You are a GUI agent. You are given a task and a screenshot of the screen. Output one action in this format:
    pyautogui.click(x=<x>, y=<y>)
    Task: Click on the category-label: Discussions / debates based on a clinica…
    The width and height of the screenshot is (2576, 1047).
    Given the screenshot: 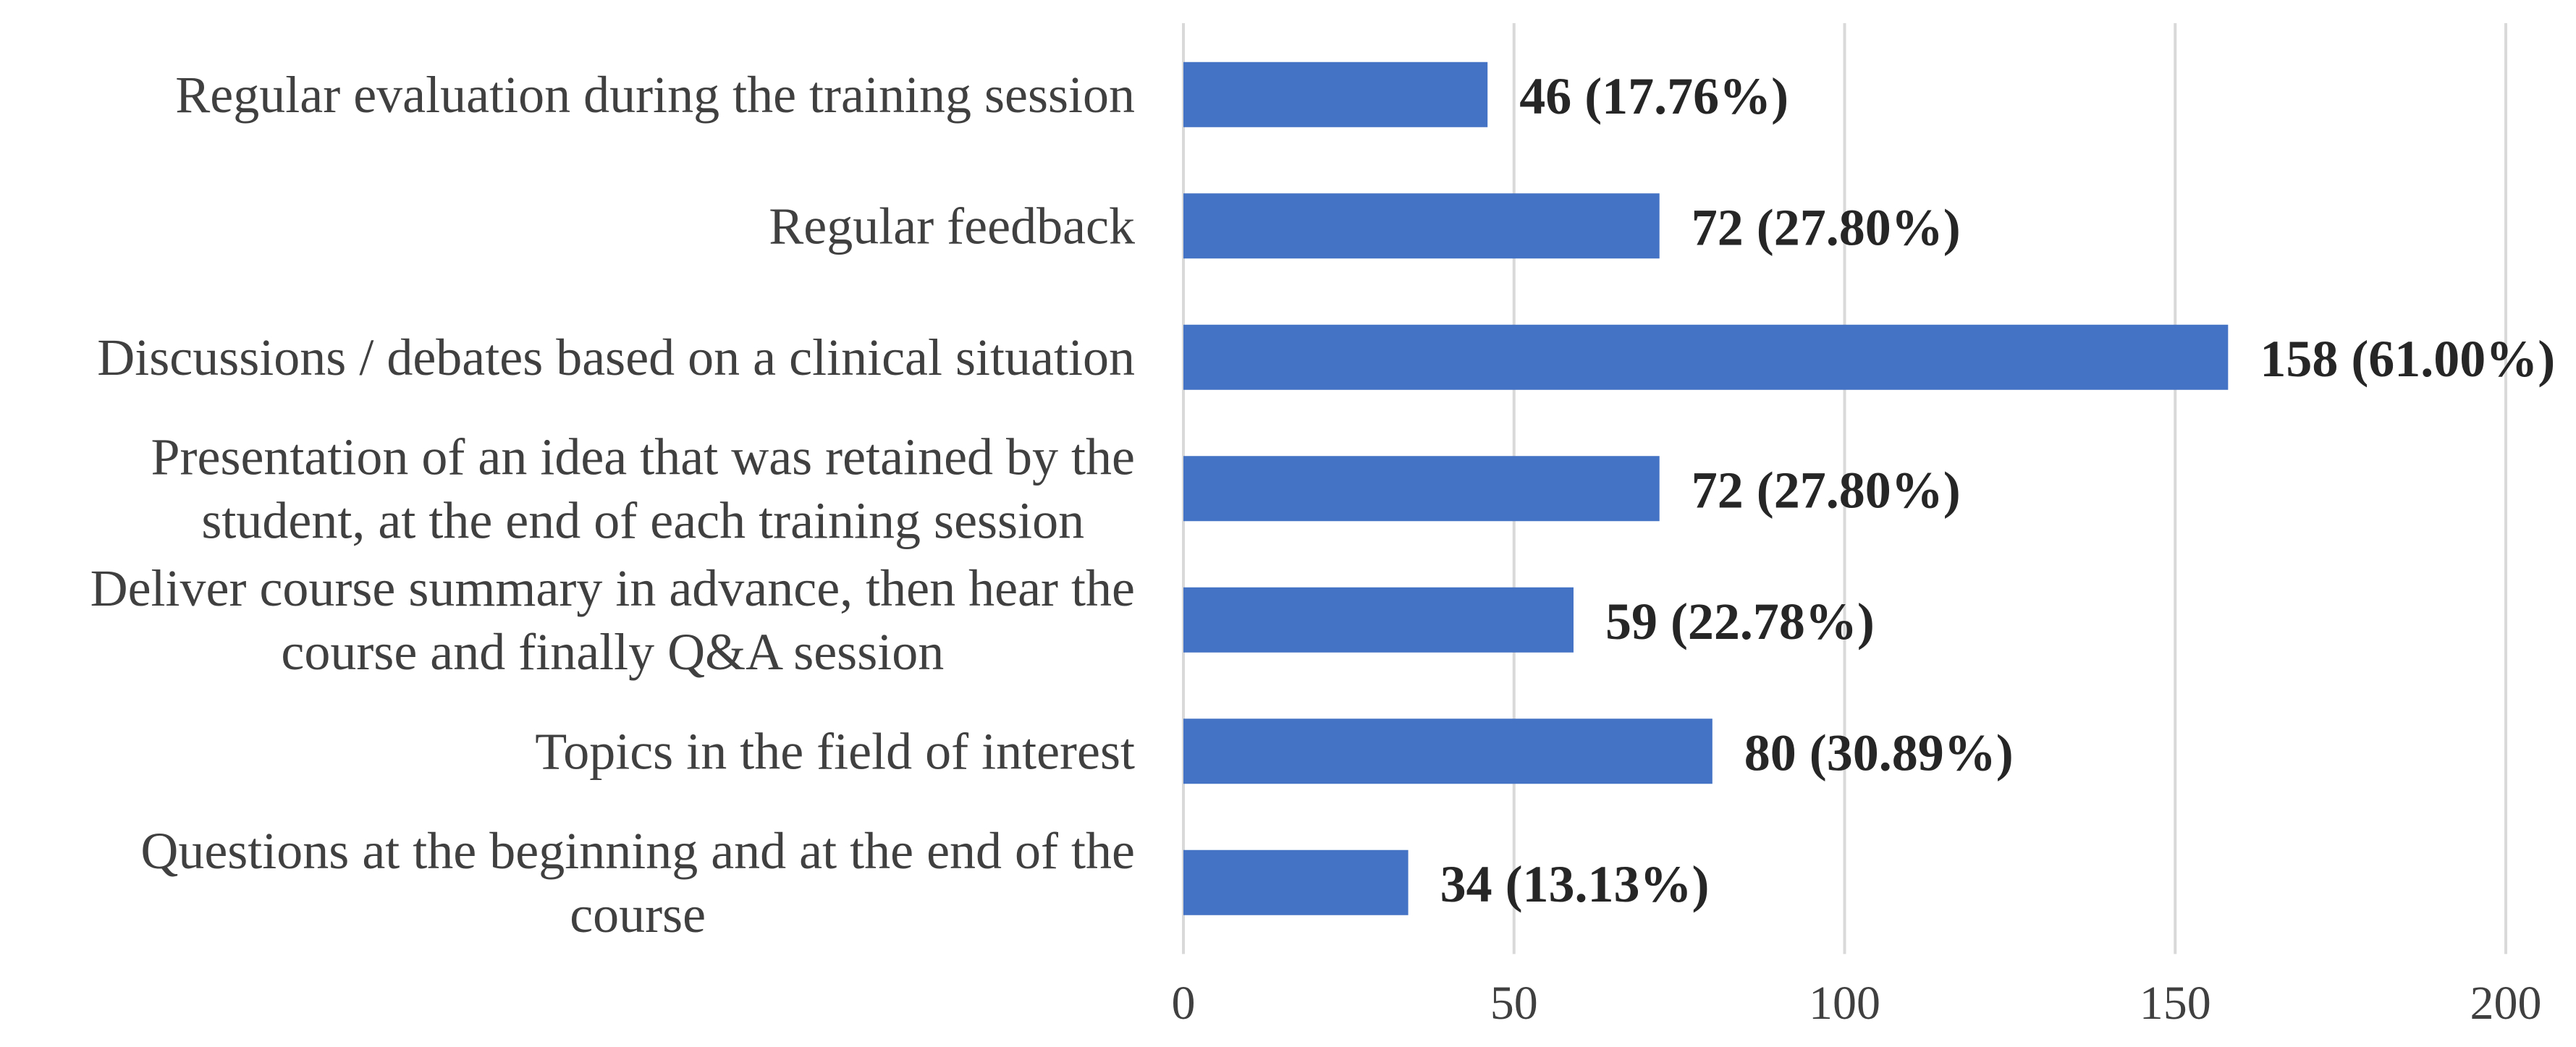 What is the action you would take?
    pyautogui.click(x=616, y=357)
    